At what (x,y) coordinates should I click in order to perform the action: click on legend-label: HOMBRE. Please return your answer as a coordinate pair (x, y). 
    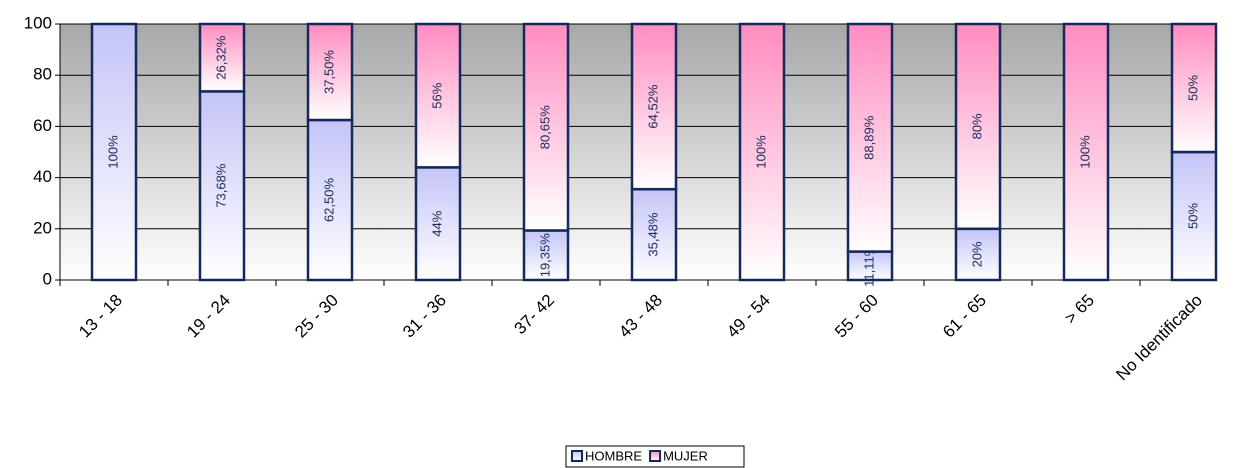
    Looking at the image, I should click on (613, 455).